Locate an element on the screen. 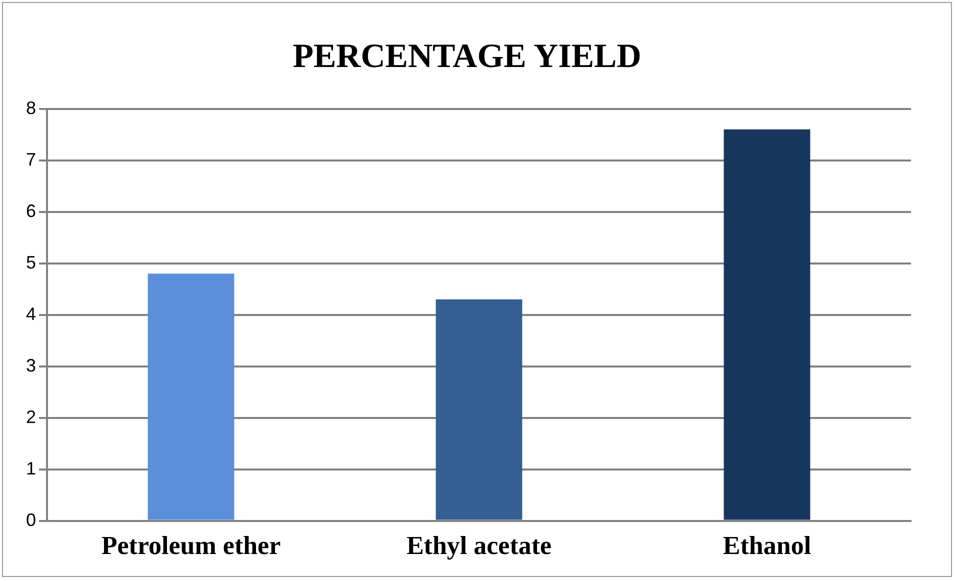  y-tick-label: 7 is located at coordinates (31, 159).